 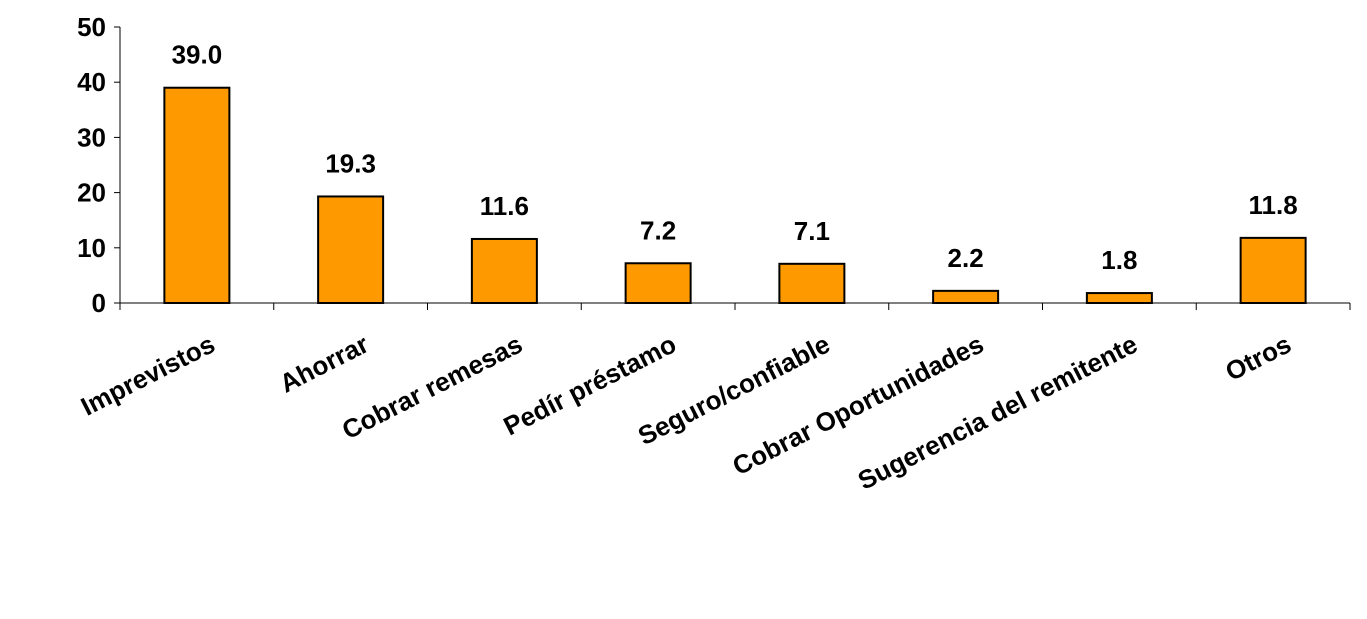 I want to click on y-tick-label: 10, so click(x=91, y=248).